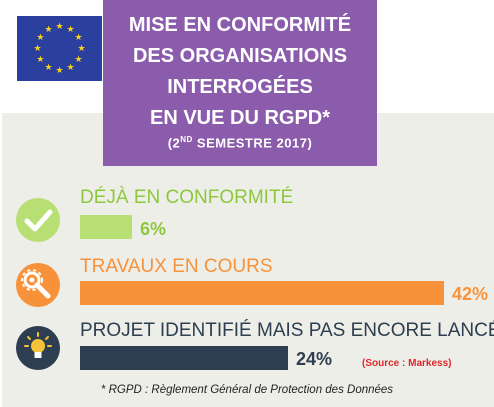 The image size is (494, 407). I want to click on category-label-1: TRAVAUX EN COURS, so click(176, 266).